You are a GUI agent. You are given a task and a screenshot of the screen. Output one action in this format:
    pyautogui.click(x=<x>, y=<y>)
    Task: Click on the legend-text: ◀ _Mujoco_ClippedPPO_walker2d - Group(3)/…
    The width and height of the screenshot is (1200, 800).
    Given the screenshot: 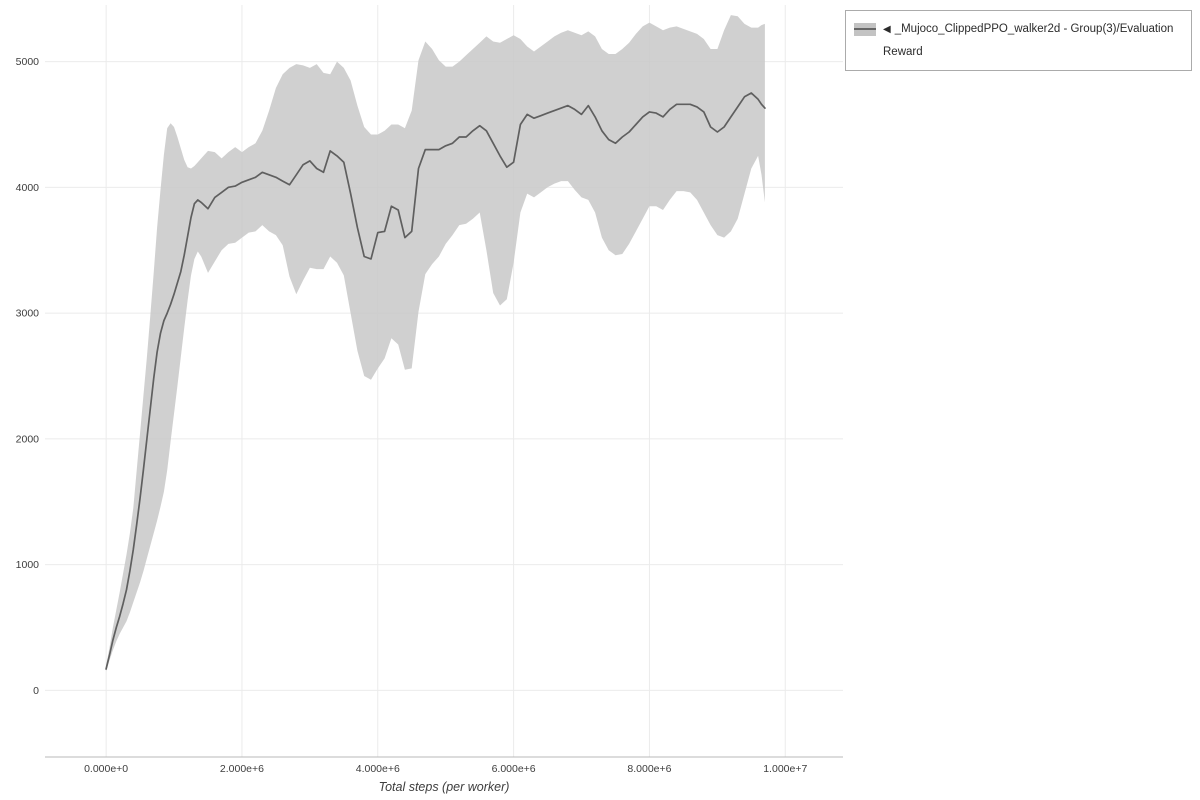 What is the action you would take?
    pyautogui.click(x=1033, y=40)
    